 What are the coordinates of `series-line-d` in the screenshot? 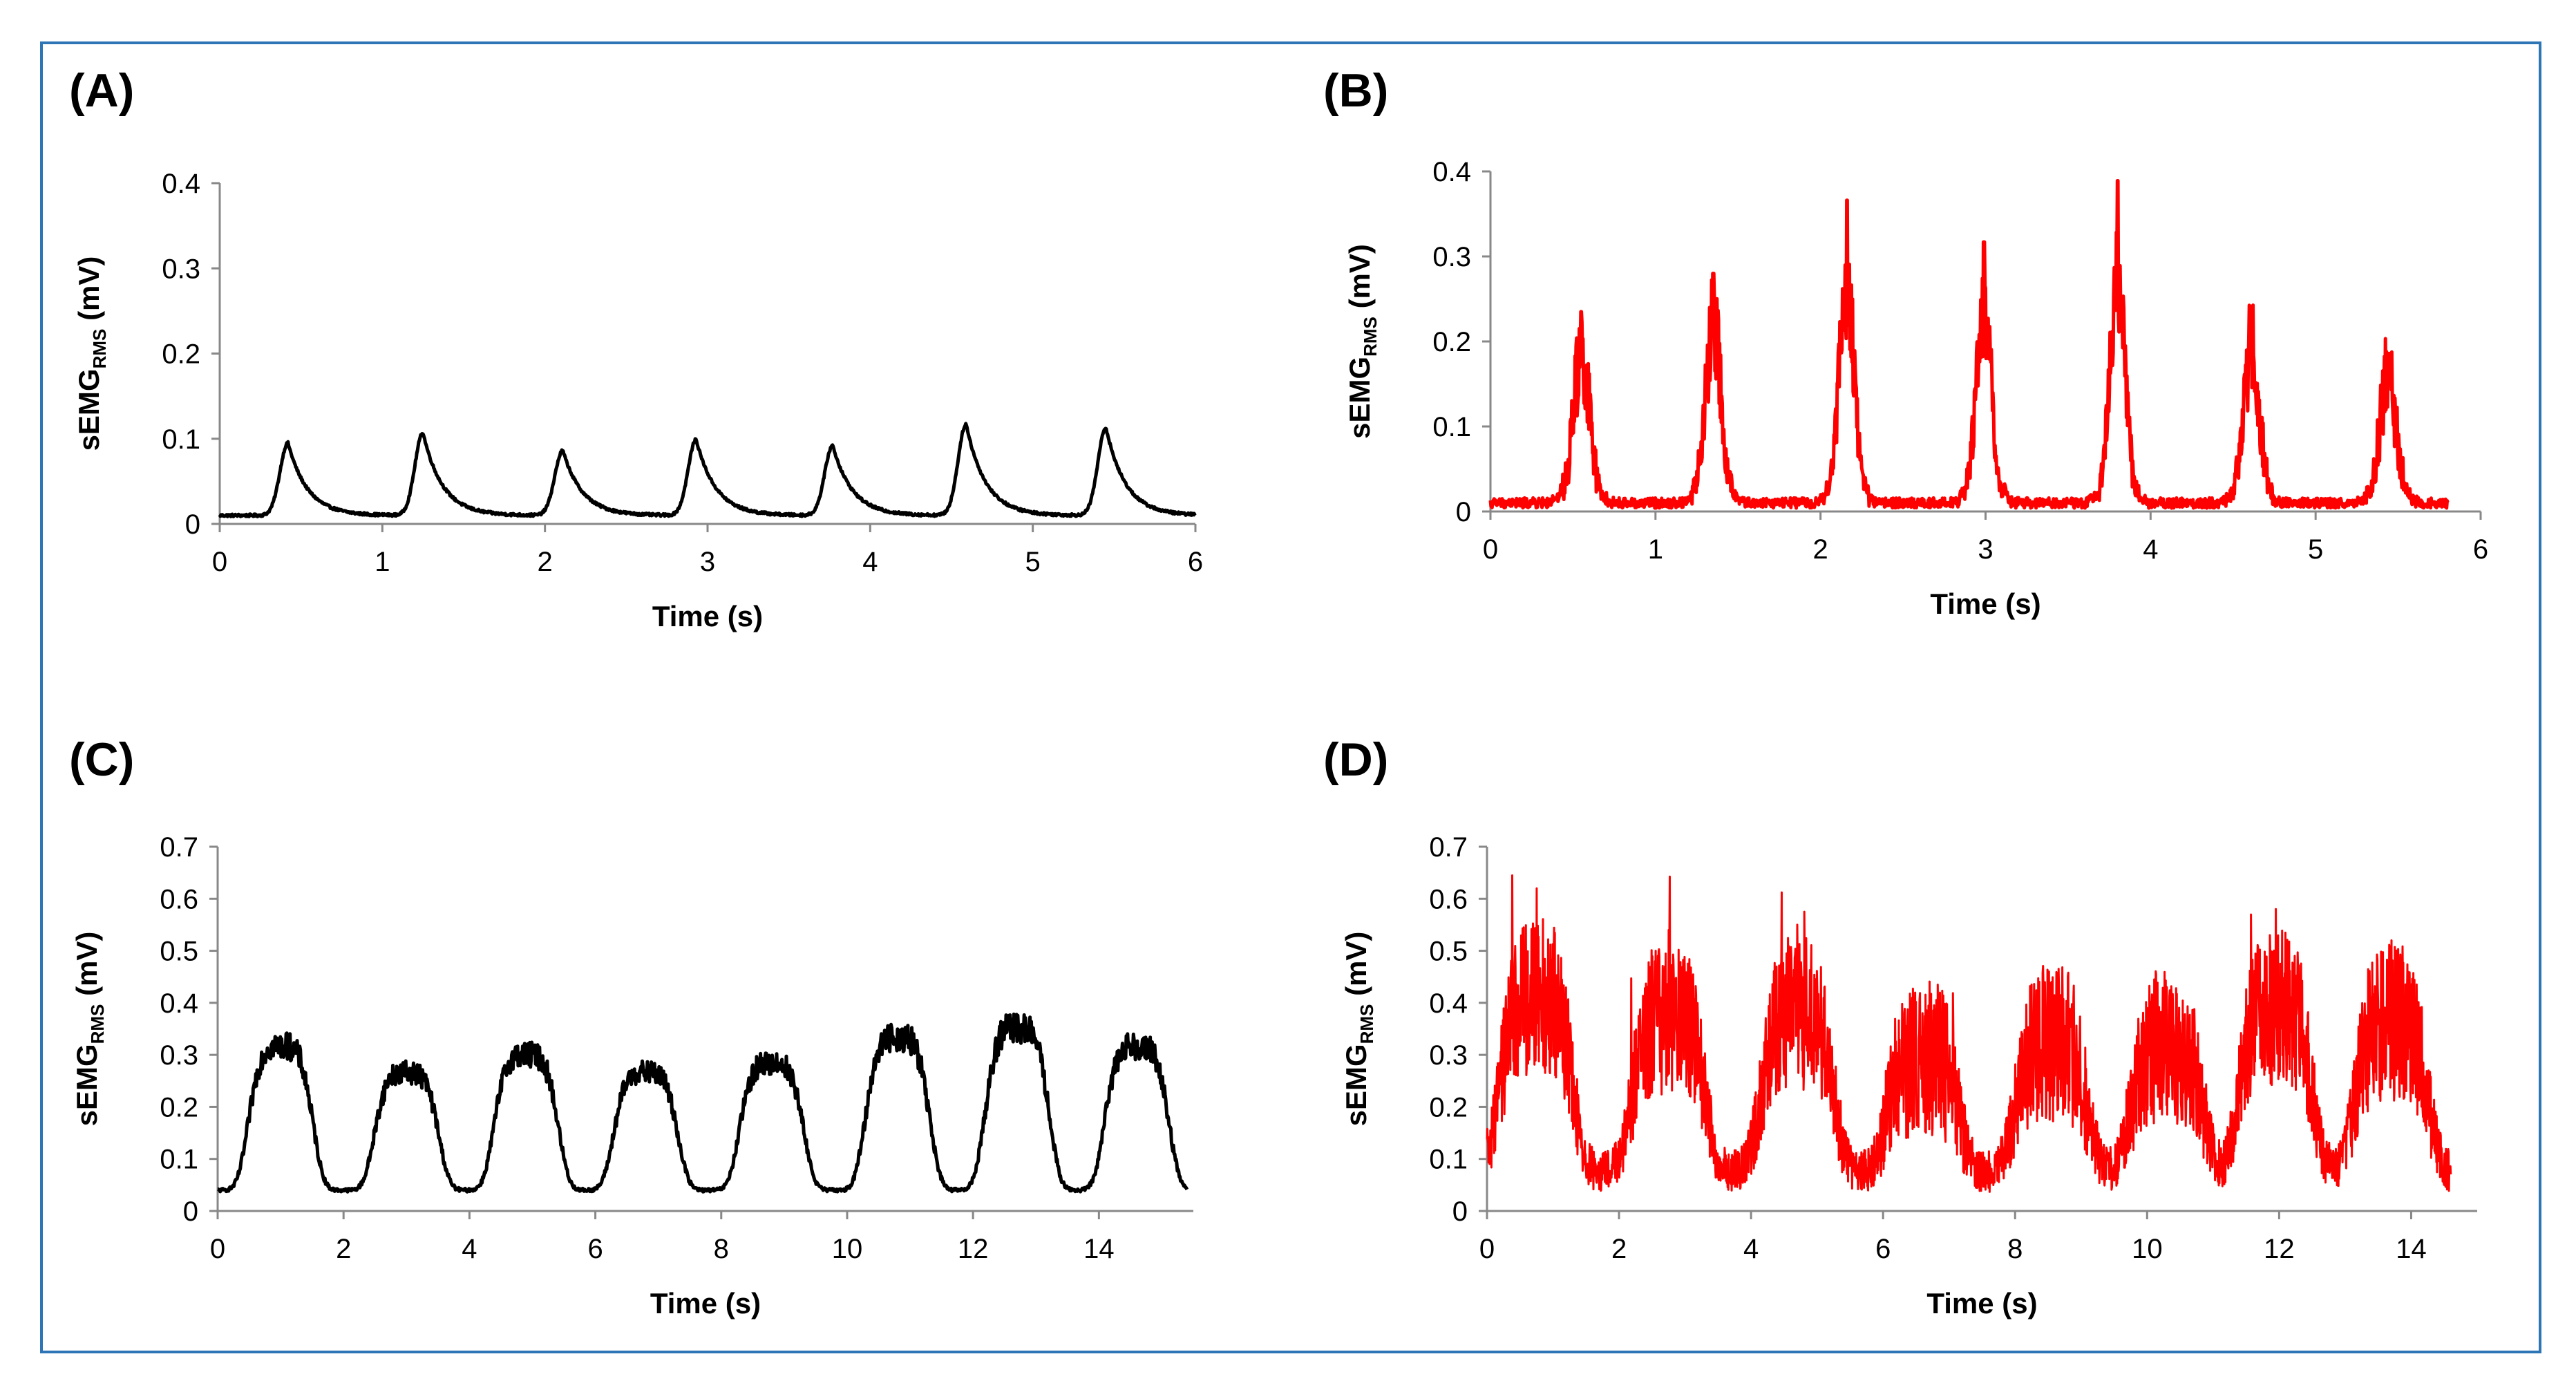 It's located at (1969, 1033).